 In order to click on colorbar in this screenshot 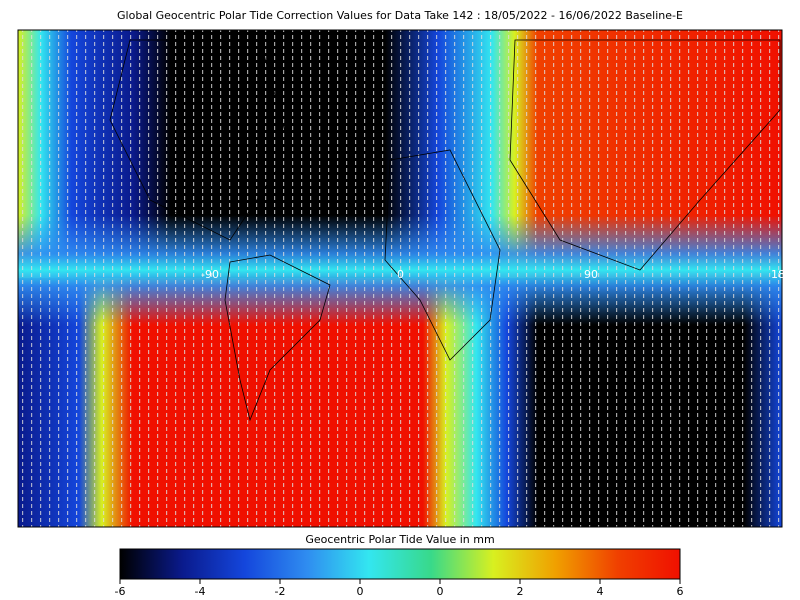, I will do `click(400, 564)`.